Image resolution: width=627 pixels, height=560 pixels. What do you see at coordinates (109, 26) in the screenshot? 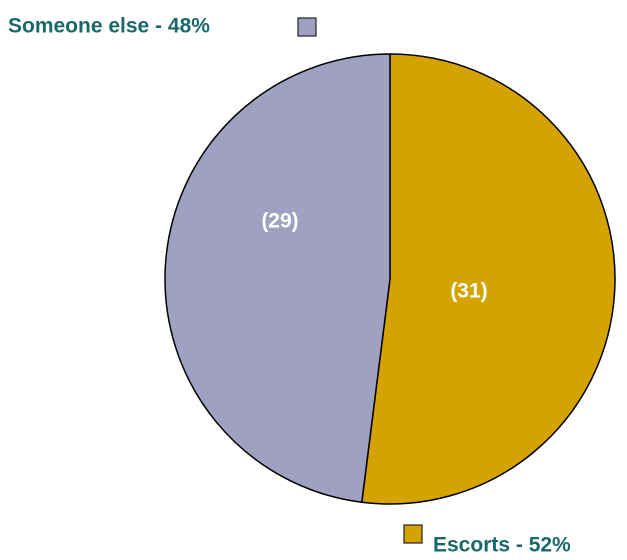
I see `legend-label: Someone else - 48%` at bounding box center [109, 26].